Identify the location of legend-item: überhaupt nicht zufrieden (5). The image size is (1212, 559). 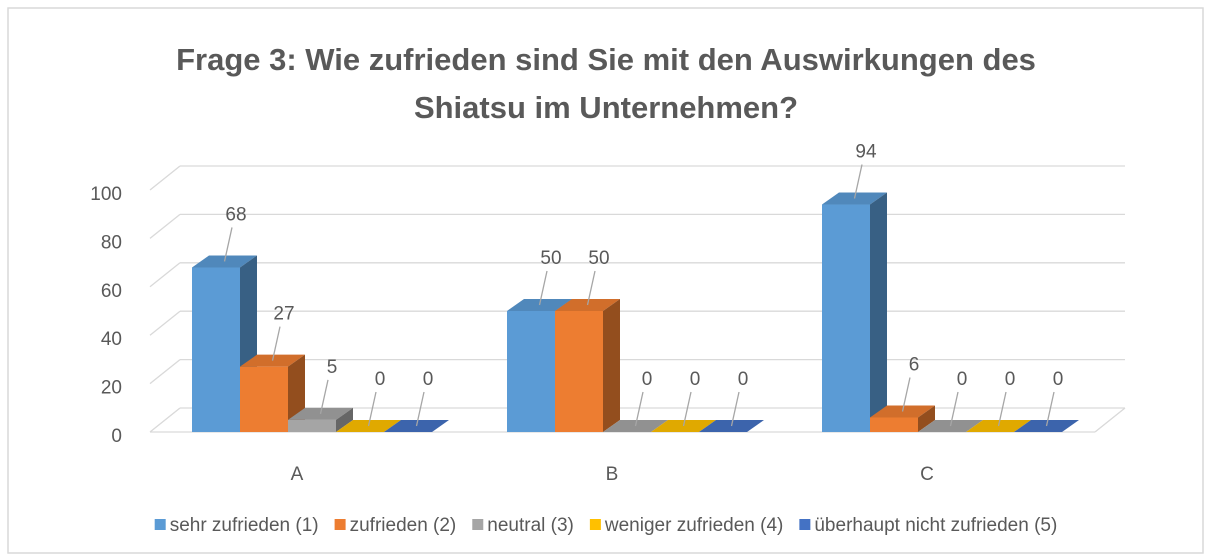
(928, 525).